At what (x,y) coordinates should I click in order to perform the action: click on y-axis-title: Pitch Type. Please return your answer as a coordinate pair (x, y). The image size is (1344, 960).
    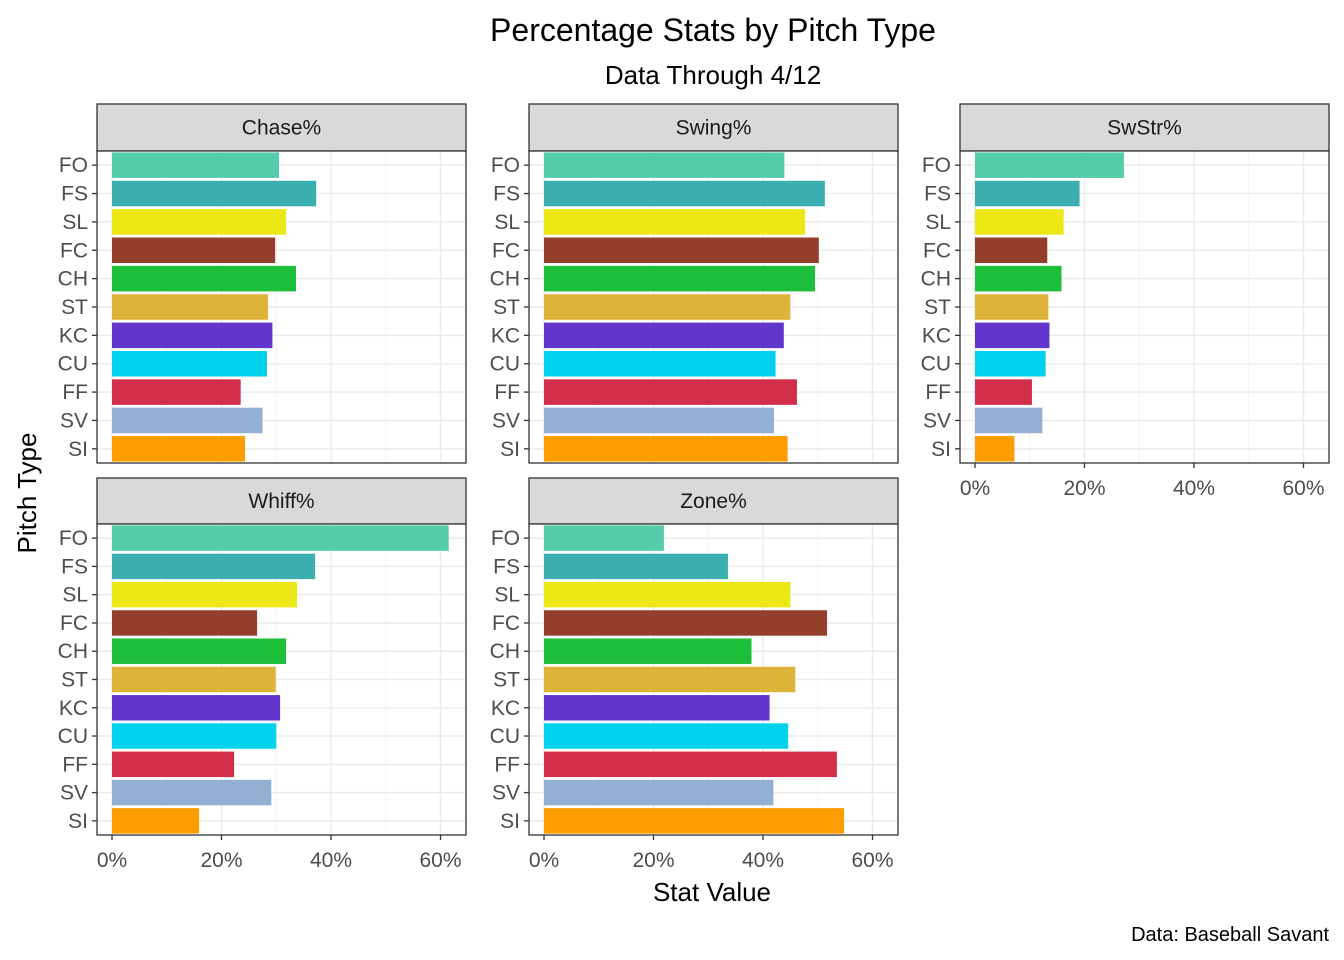
    Looking at the image, I should click on (27, 493).